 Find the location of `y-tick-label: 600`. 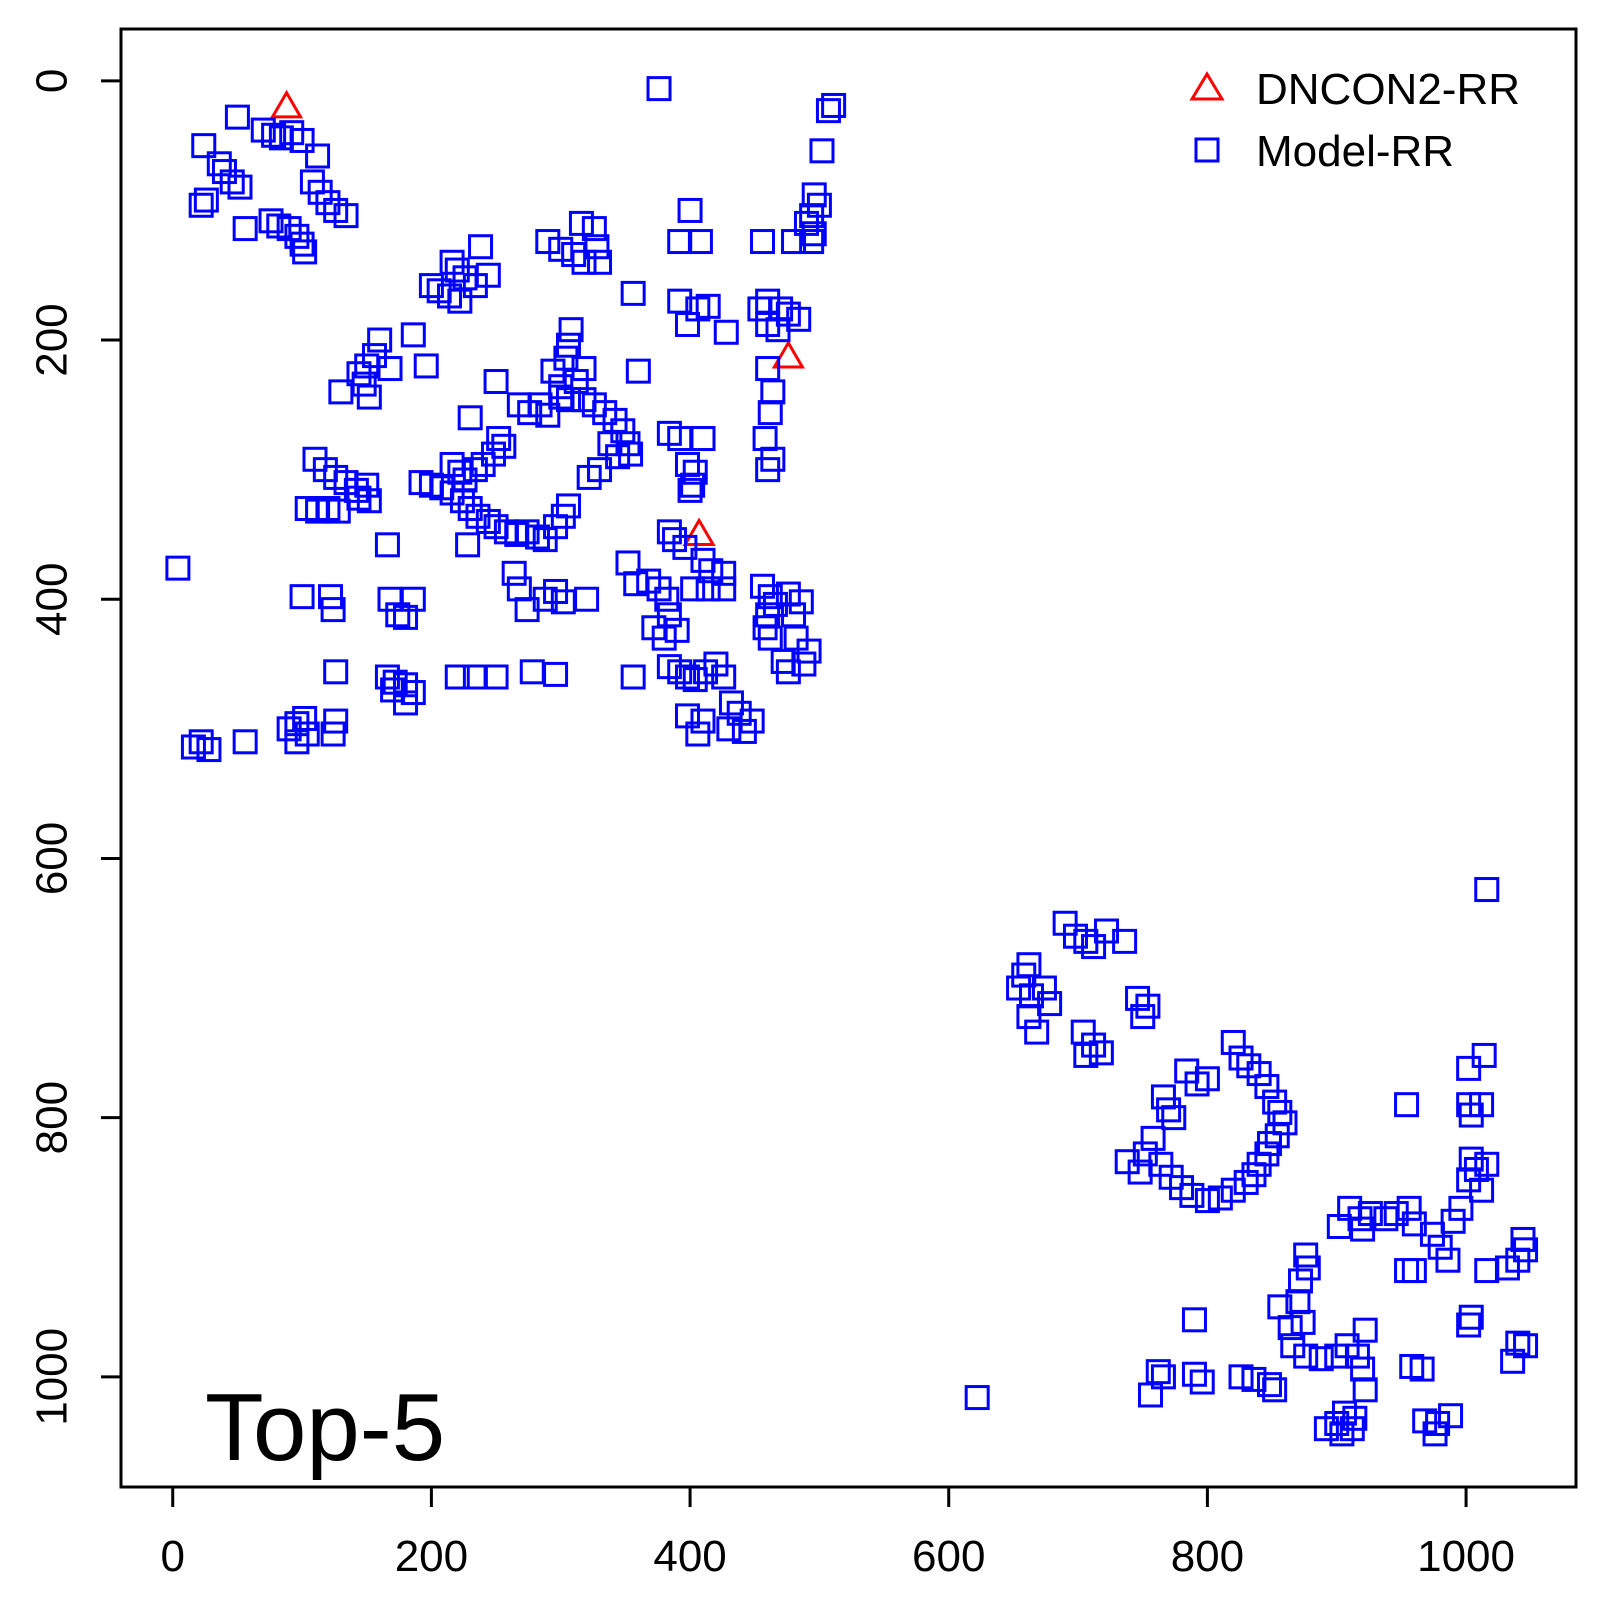

y-tick-label: 600 is located at coordinates (52, 858).